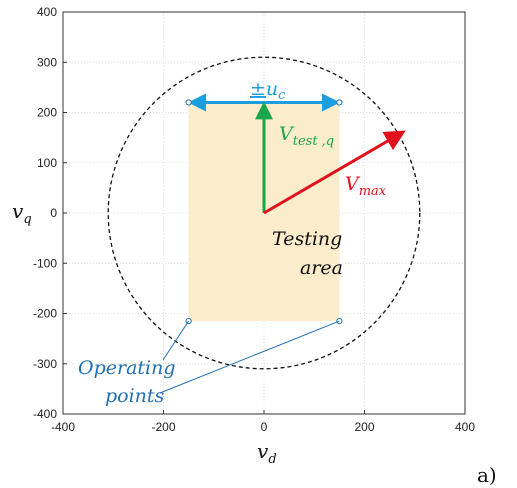 The height and width of the screenshot is (488, 517). What do you see at coordinates (47, 113) in the screenshot?
I see `y-tick-label: 200` at bounding box center [47, 113].